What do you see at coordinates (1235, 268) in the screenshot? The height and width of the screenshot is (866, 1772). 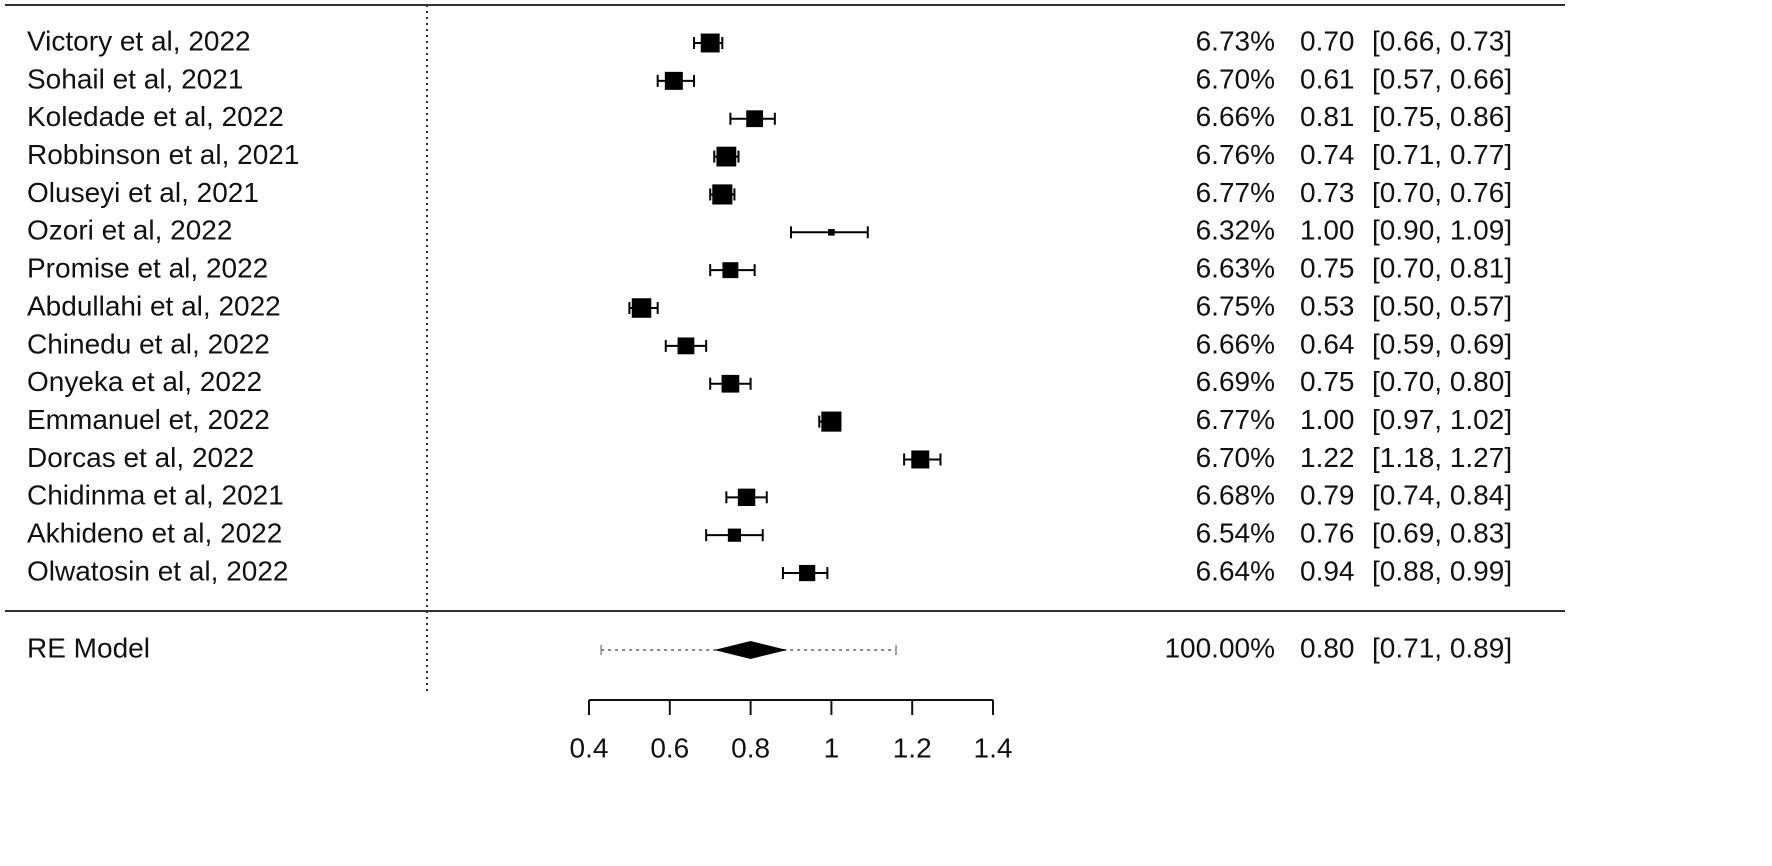 I see `weight-label: 6.63%` at bounding box center [1235, 268].